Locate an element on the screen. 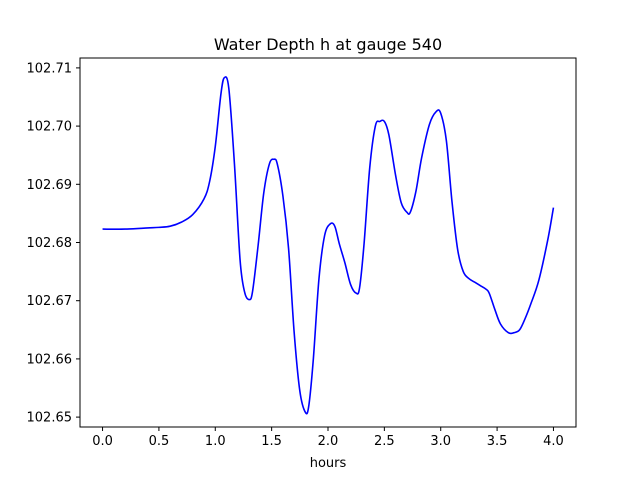  x-tick-label: 2.5 is located at coordinates (384, 441).